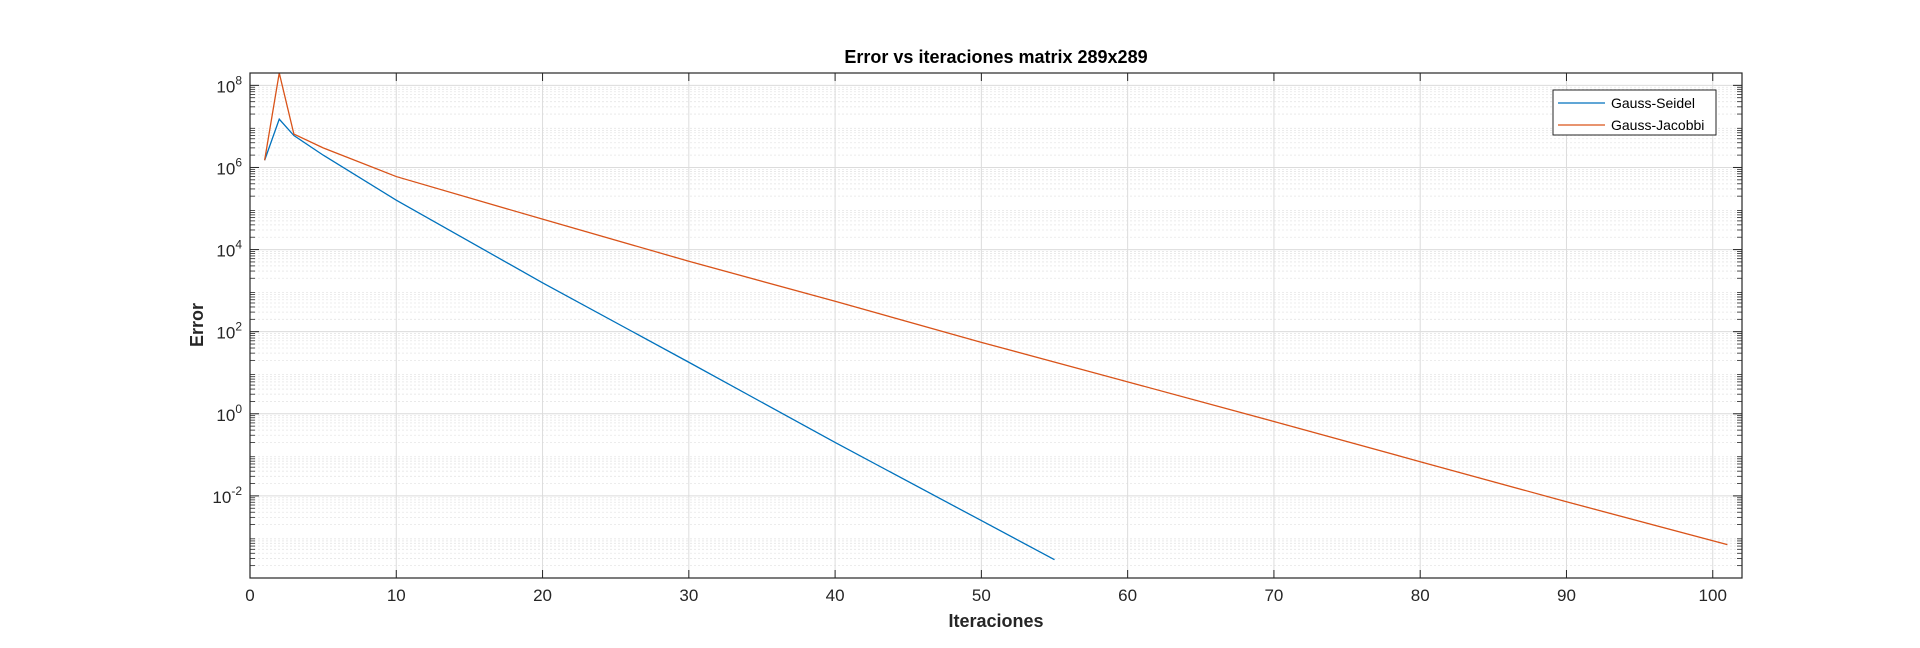 The image size is (1920, 648). What do you see at coordinates (229, 166) in the screenshot?
I see `y-tick-label: 10⁶` at bounding box center [229, 166].